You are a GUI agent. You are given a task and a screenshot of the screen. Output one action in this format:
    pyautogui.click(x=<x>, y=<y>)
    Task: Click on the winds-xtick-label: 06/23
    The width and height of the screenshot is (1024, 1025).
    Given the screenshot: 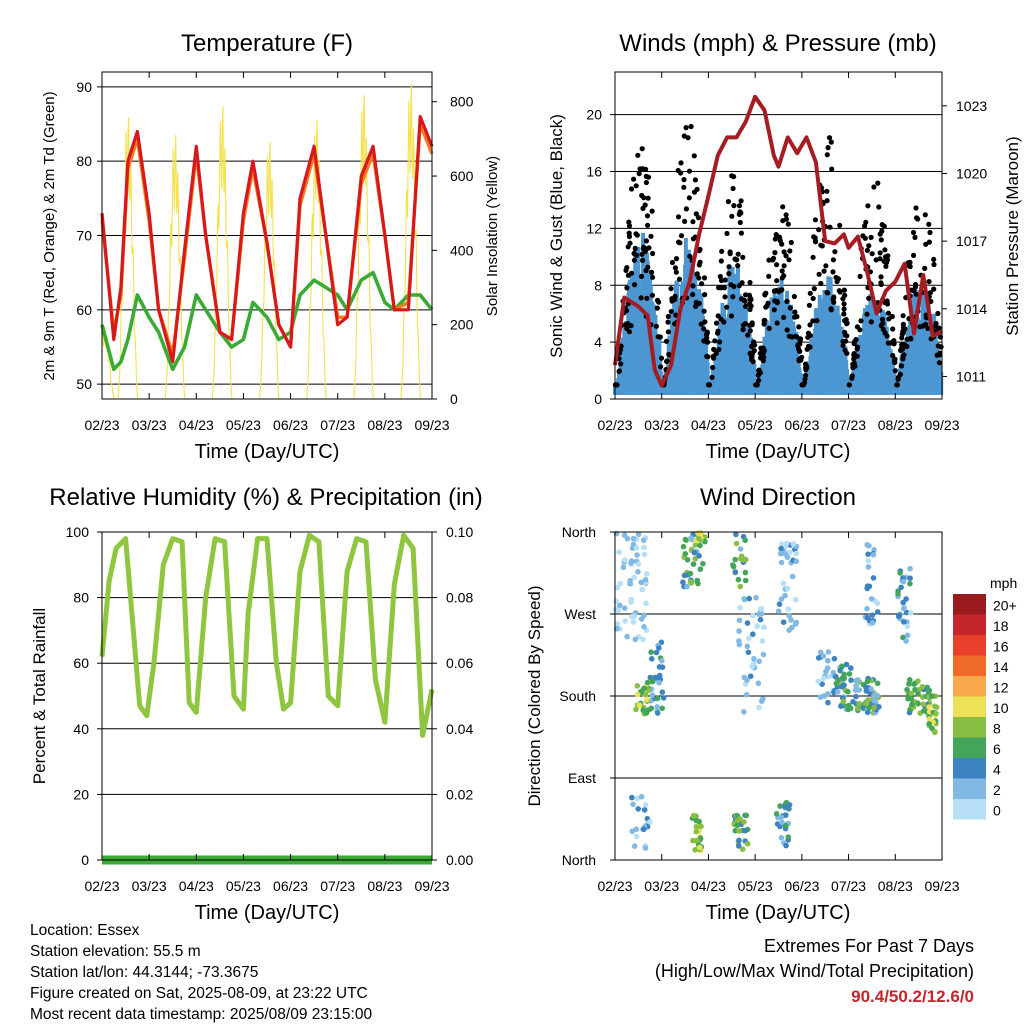 What is the action you would take?
    pyautogui.click(x=801, y=425)
    